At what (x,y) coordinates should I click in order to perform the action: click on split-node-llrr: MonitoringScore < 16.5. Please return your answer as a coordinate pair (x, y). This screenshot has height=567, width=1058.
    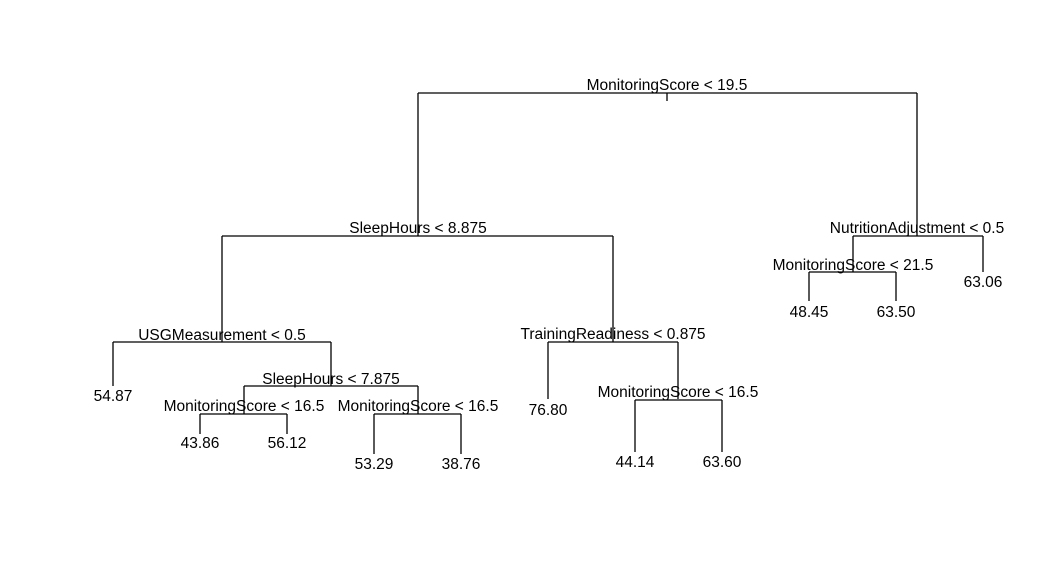
    Looking at the image, I should click on (418, 426).